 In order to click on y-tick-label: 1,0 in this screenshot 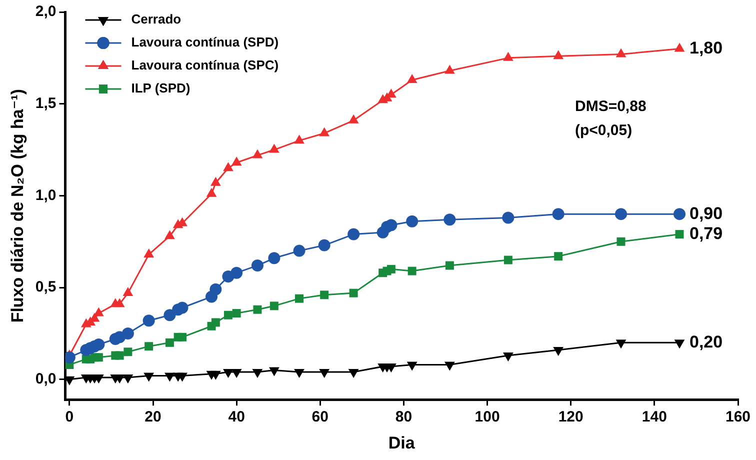, I will do `click(45, 195)`.